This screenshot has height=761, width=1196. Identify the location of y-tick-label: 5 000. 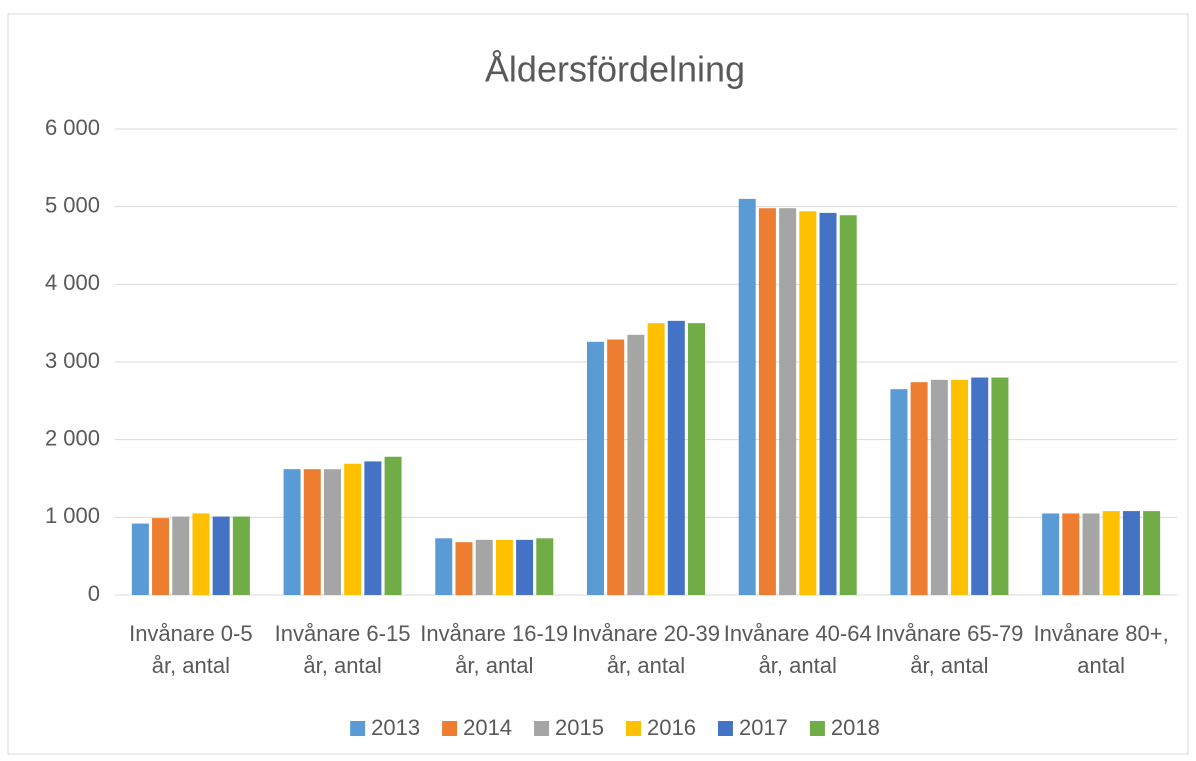
(72, 204).